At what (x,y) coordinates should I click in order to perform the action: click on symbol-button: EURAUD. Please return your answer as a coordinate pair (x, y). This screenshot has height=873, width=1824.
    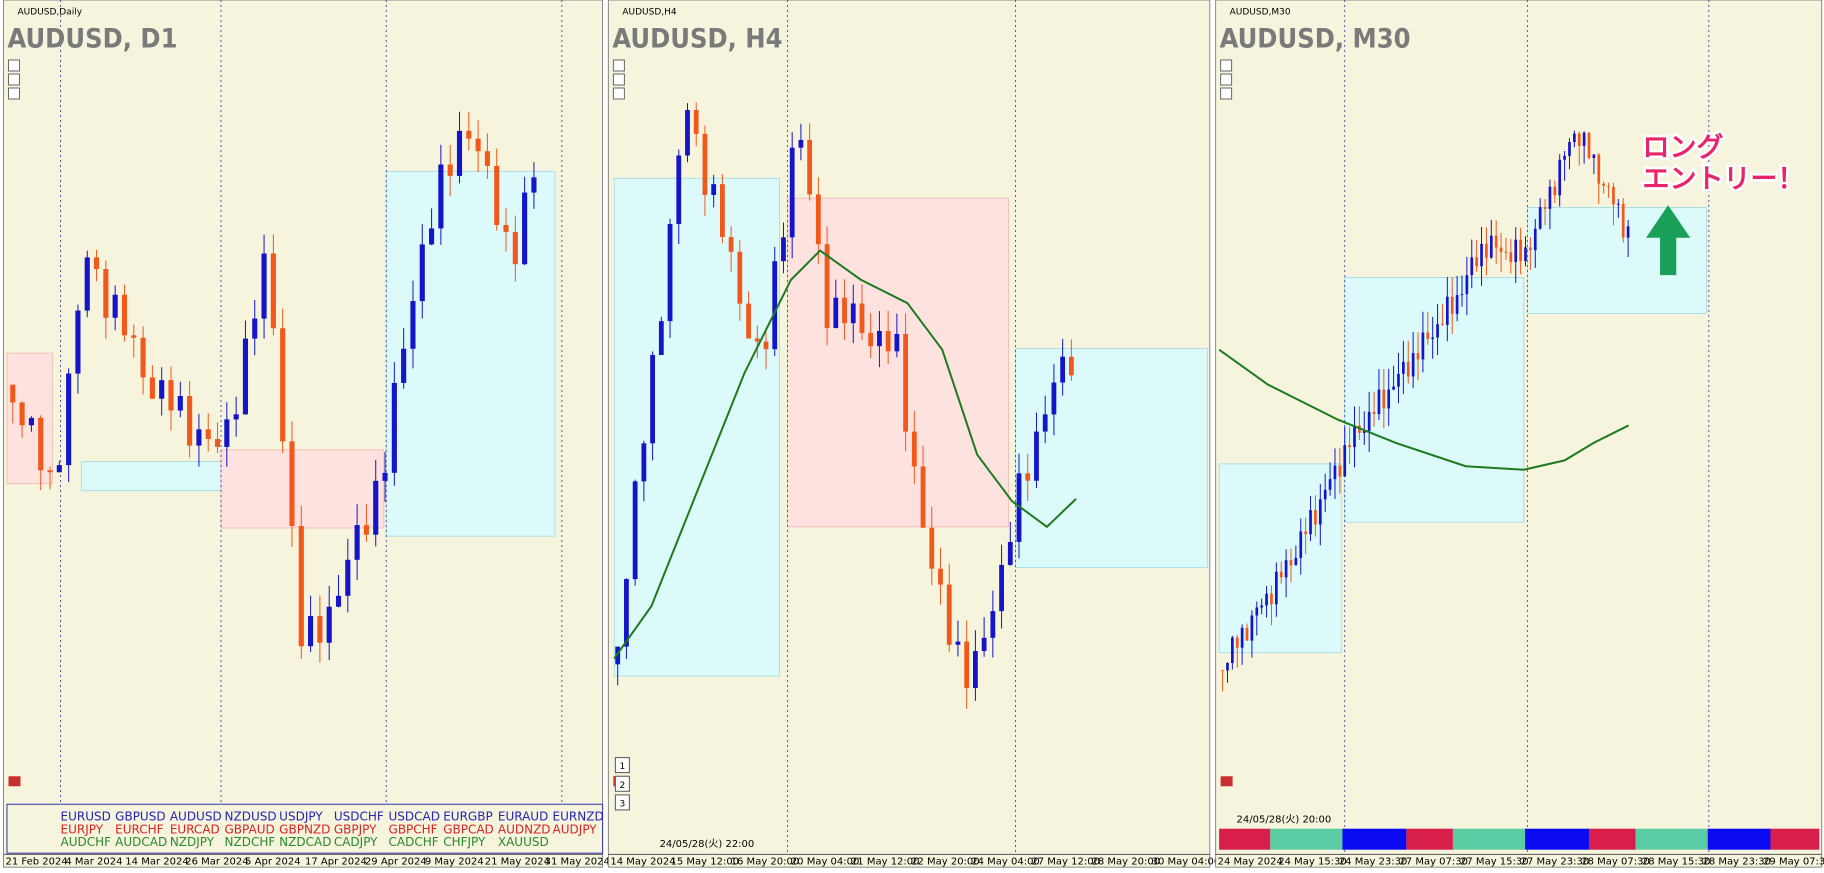
    Looking at the image, I should click on (523, 817).